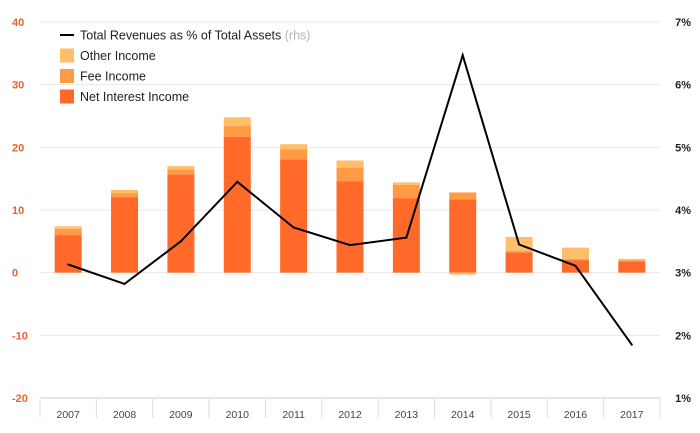 This screenshot has width=700, height=433. I want to click on y-right-tick-label: 2%, so click(683, 336).